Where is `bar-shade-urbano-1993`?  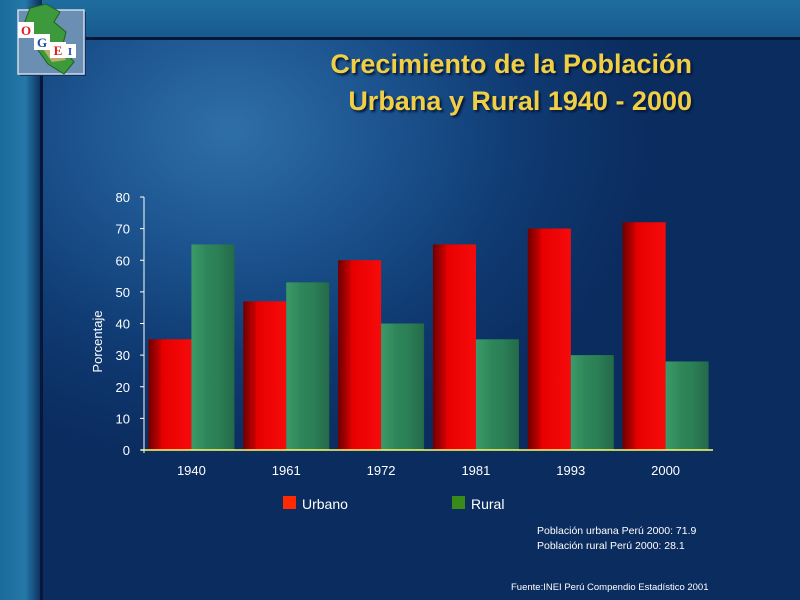 bar-shade-urbano-1993 is located at coordinates (555, 339).